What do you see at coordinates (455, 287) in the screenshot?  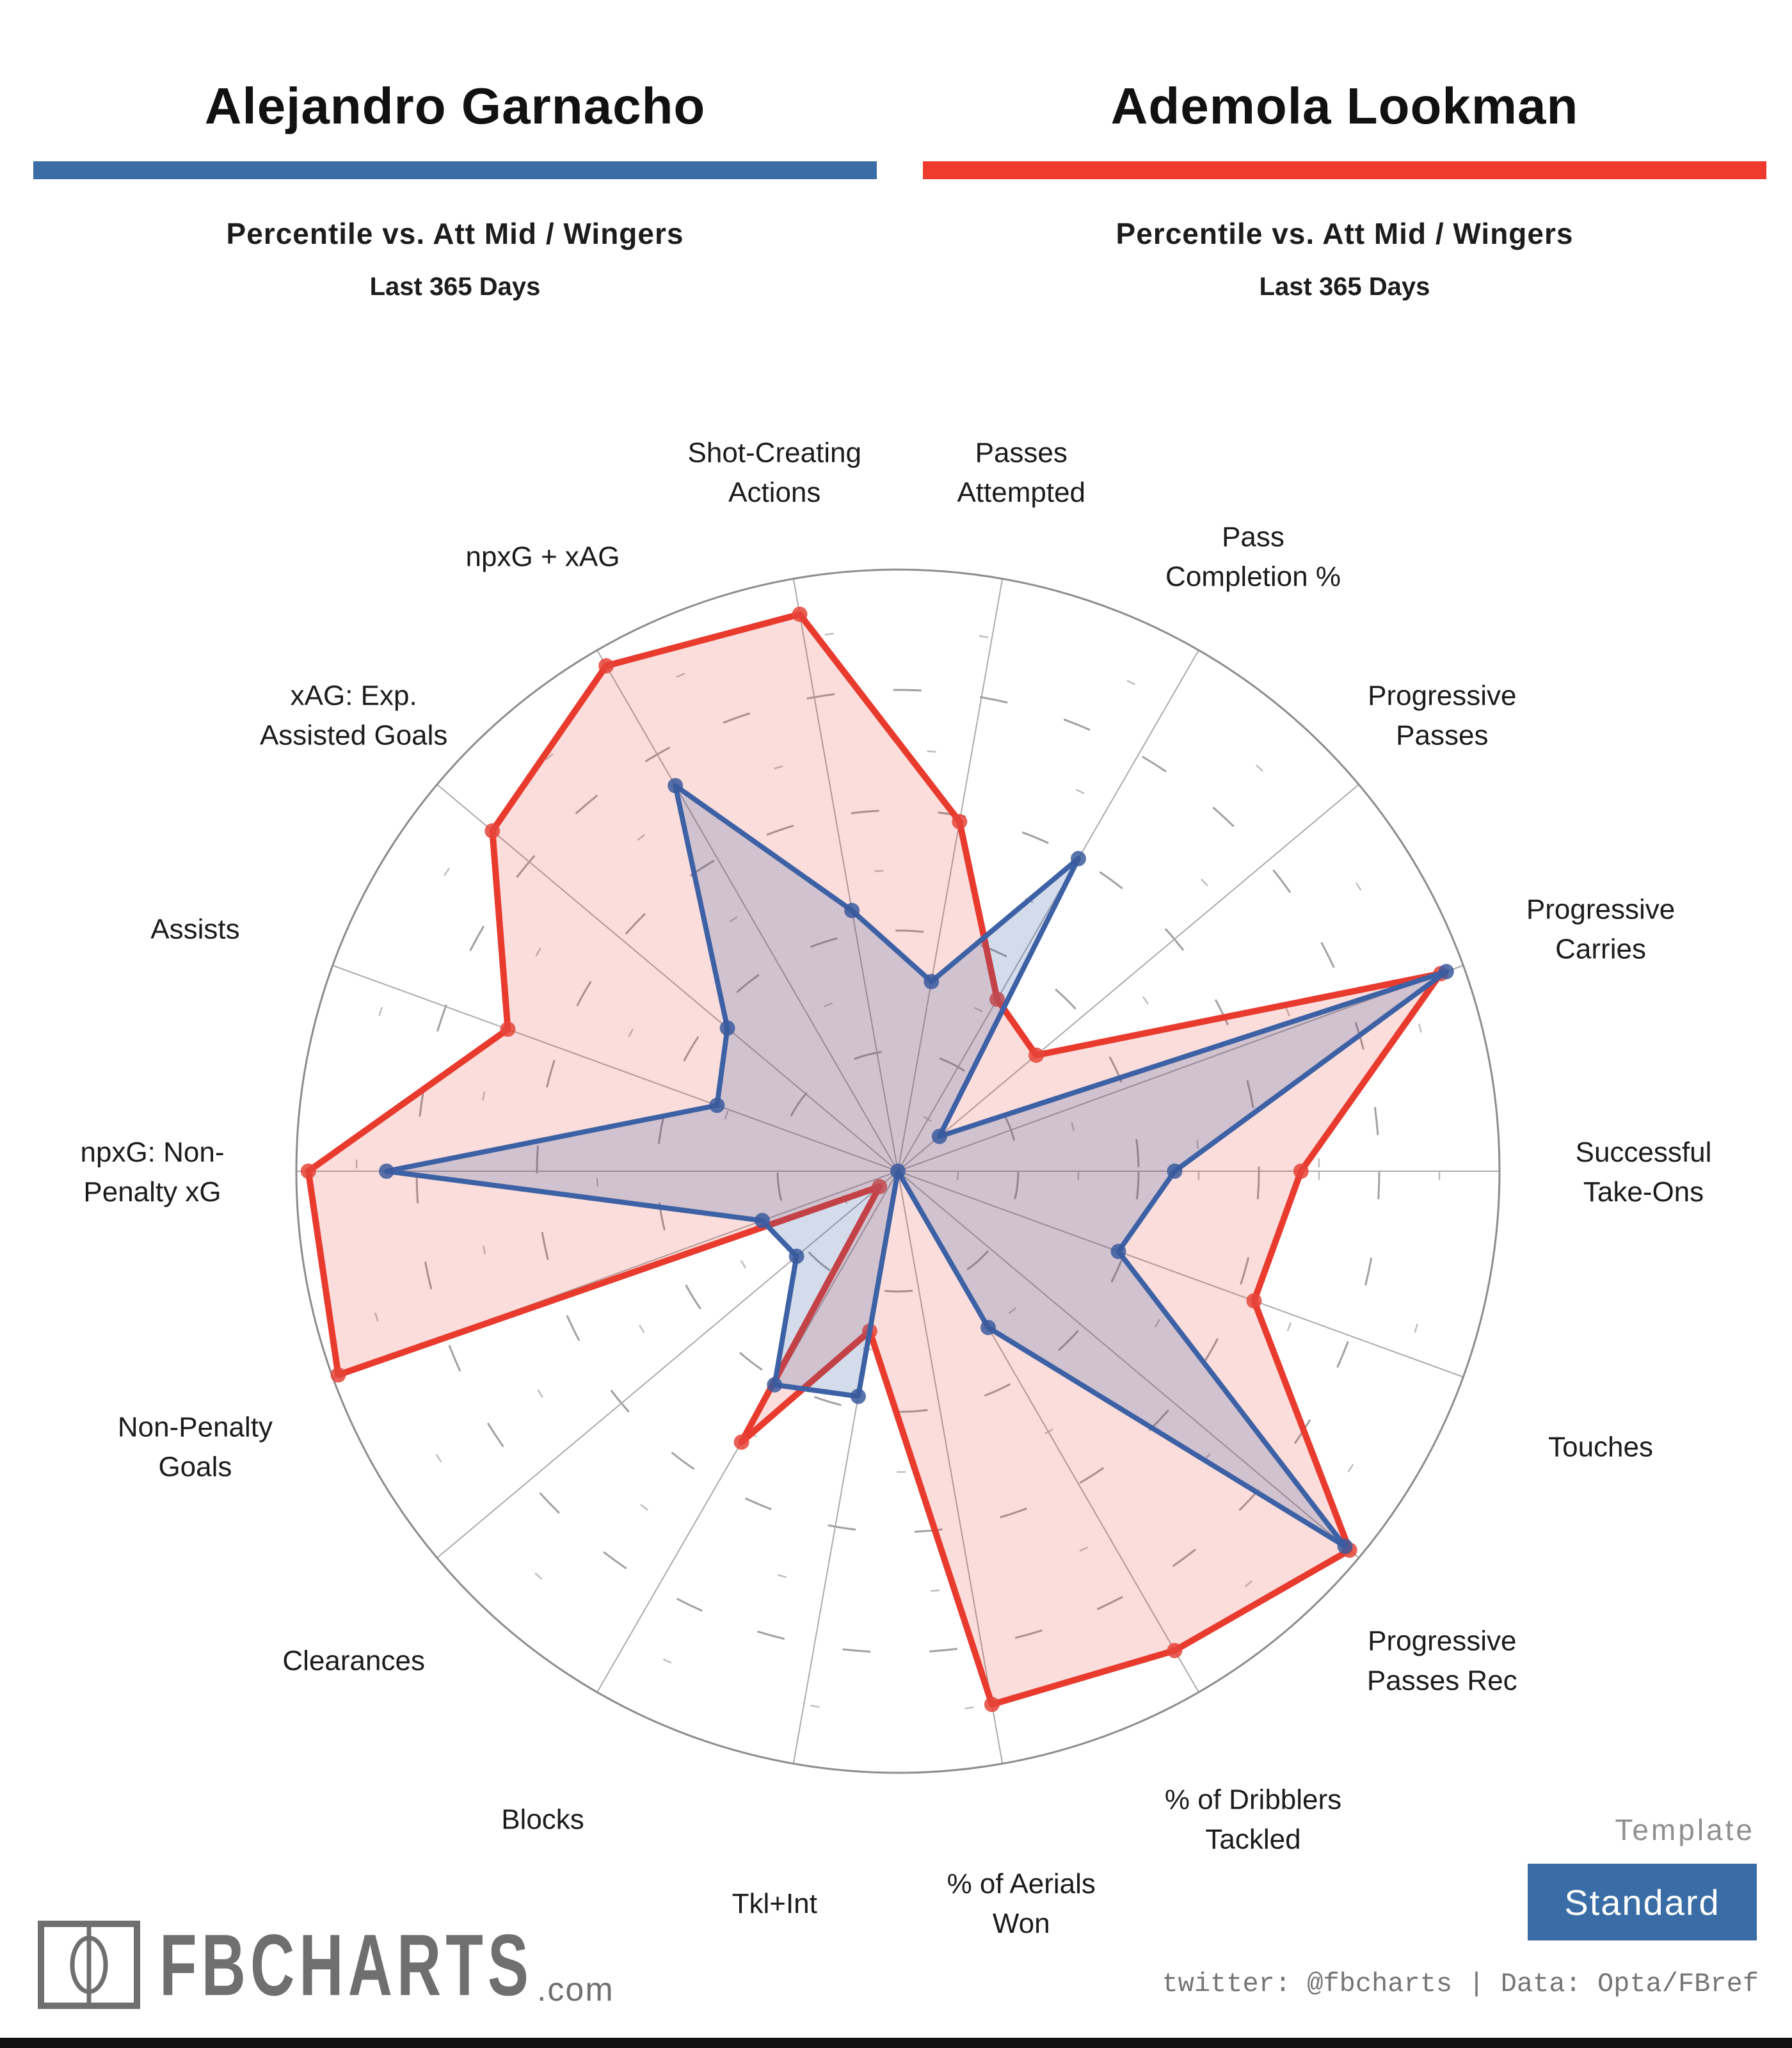 I see `player-period-left: Last 365 Days` at bounding box center [455, 287].